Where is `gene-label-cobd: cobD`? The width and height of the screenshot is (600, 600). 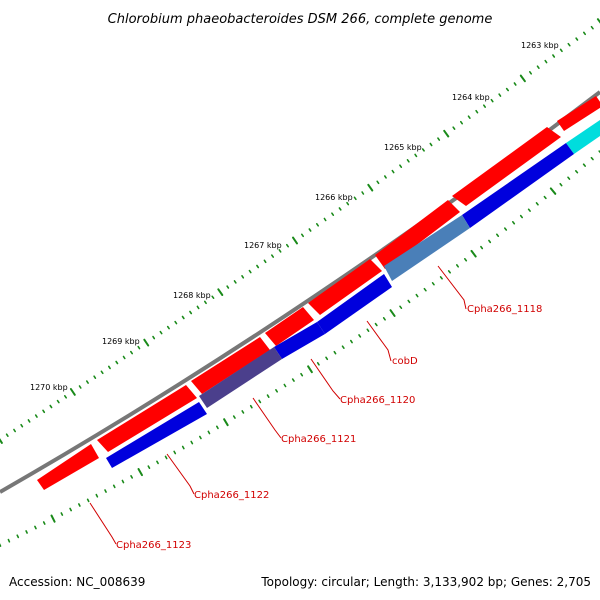 gene-label-cobd: cobD is located at coordinates (405, 361).